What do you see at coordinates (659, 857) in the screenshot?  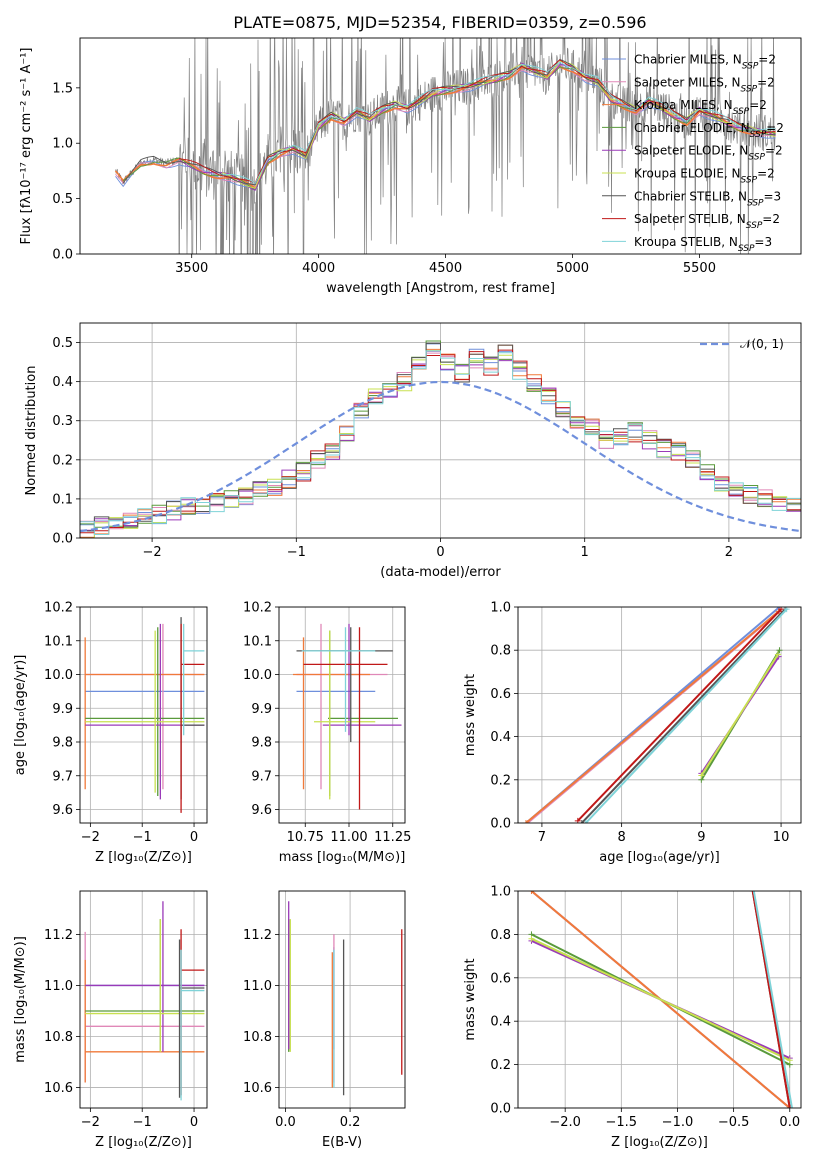 I see `mass-weight-vs-age-xlabel: age [log₁₀(age/yr)]` at bounding box center [659, 857].